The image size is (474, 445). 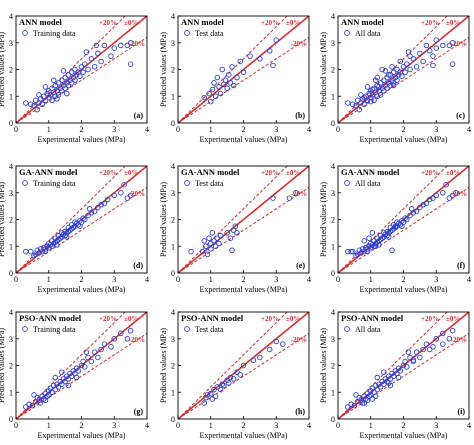 I want to click on ref-label-zero: ±0%, so click(x=453, y=23).